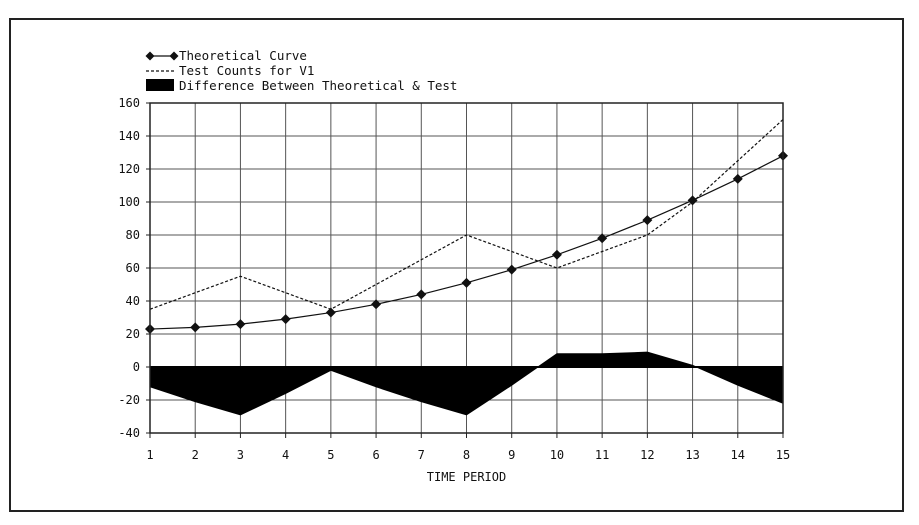 This screenshot has width=919, height=525. I want to click on y-tick-label: 20, so click(133, 334).